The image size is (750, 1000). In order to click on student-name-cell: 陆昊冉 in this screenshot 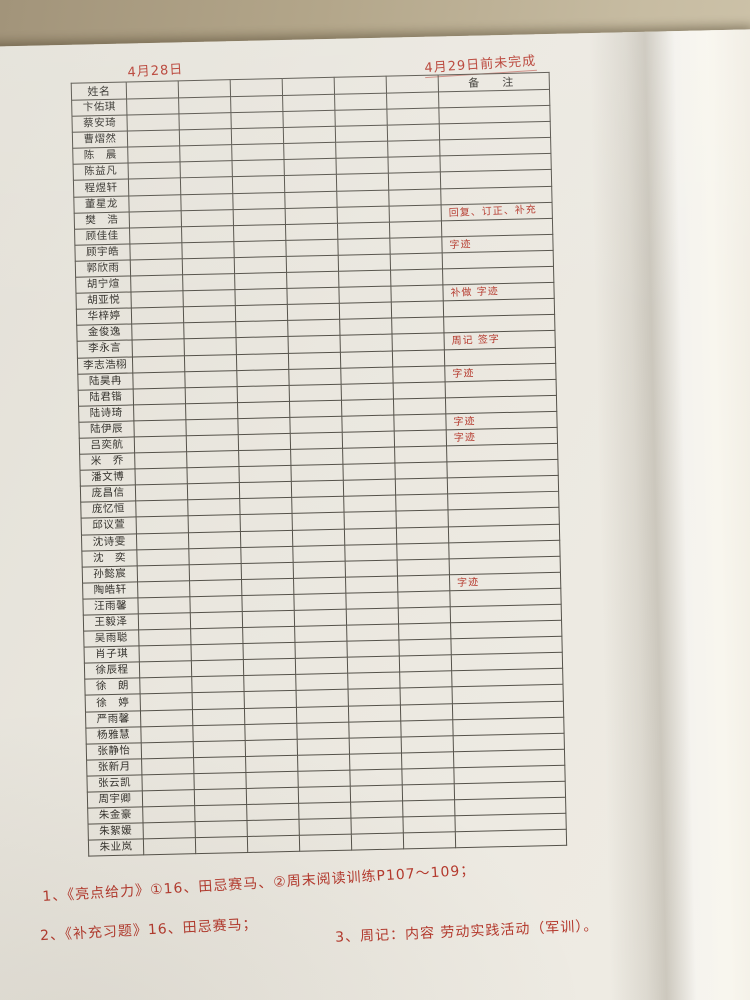, I will do `click(105, 381)`.